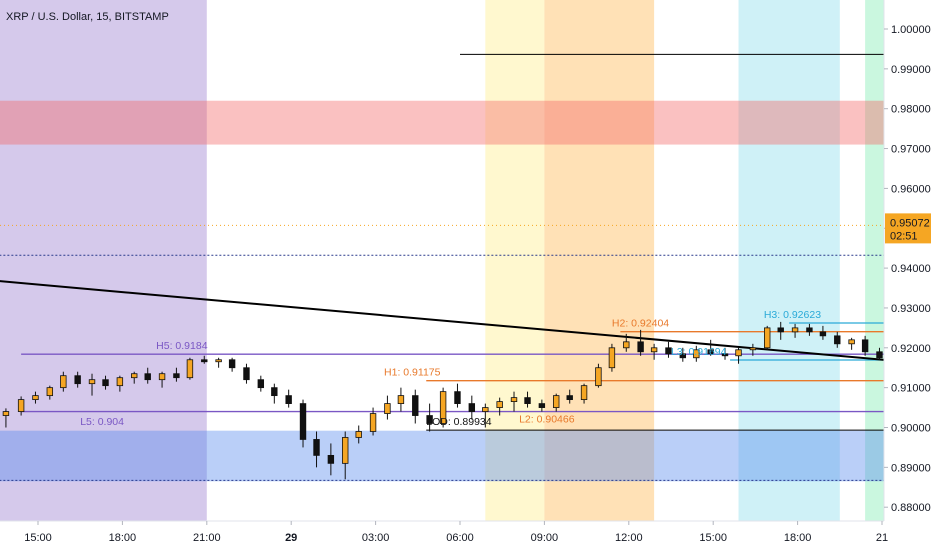 The image size is (932, 550). What do you see at coordinates (442, 122) in the screenshot?
I see `hod-zone` at bounding box center [442, 122].